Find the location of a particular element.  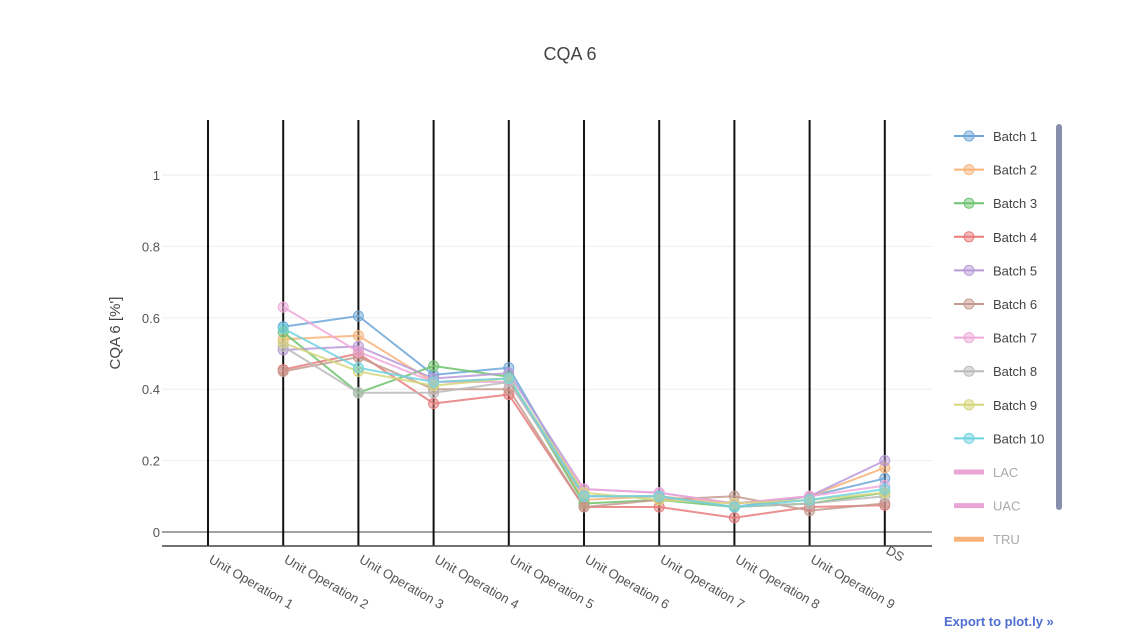

legend-label: Batch 6 is located at coordinates (1015, 304).